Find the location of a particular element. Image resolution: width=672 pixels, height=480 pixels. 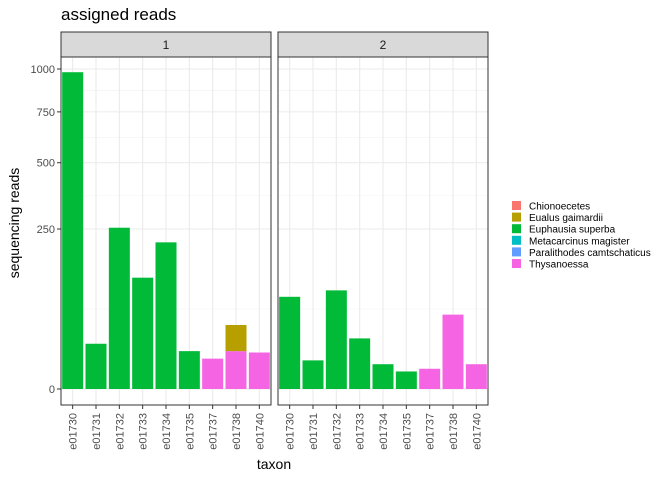

y-tick-label: 250 is located at coordinates (46, 230).